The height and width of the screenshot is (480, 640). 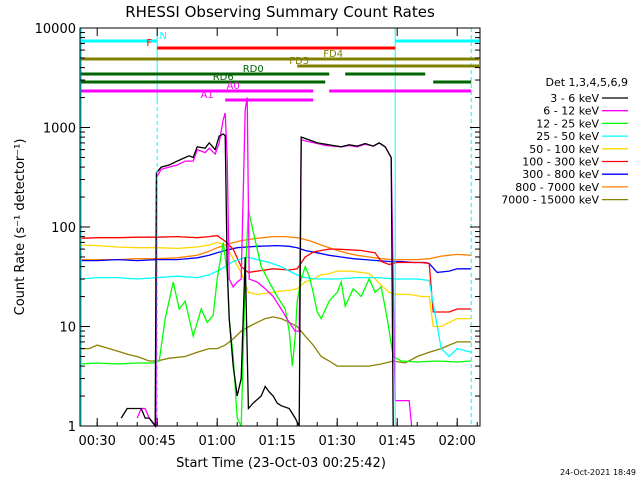 What do you see at coordinates (336, 441) in the screenshot?
I see `x-tick-label-4: 01:30` at bounding box center [336, 441].